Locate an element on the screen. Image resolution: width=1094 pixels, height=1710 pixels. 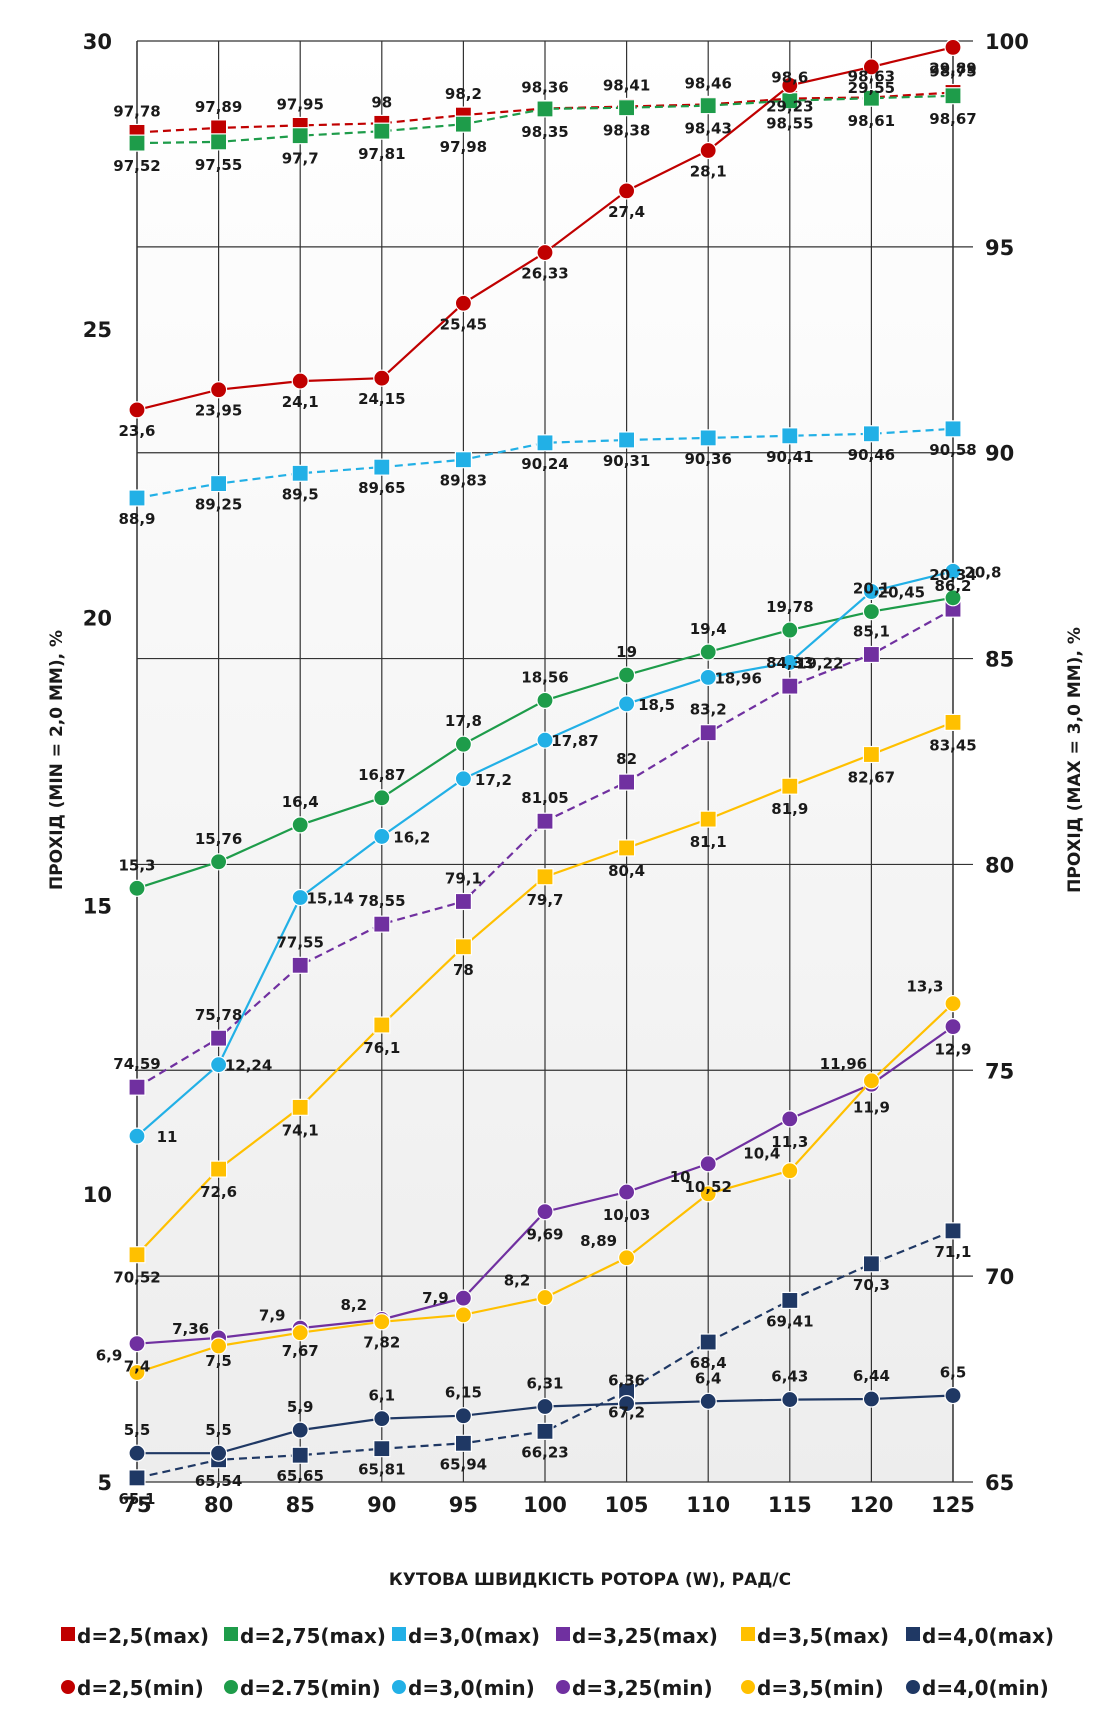
data-label: 97,89 is located at coordinates (218, 107).